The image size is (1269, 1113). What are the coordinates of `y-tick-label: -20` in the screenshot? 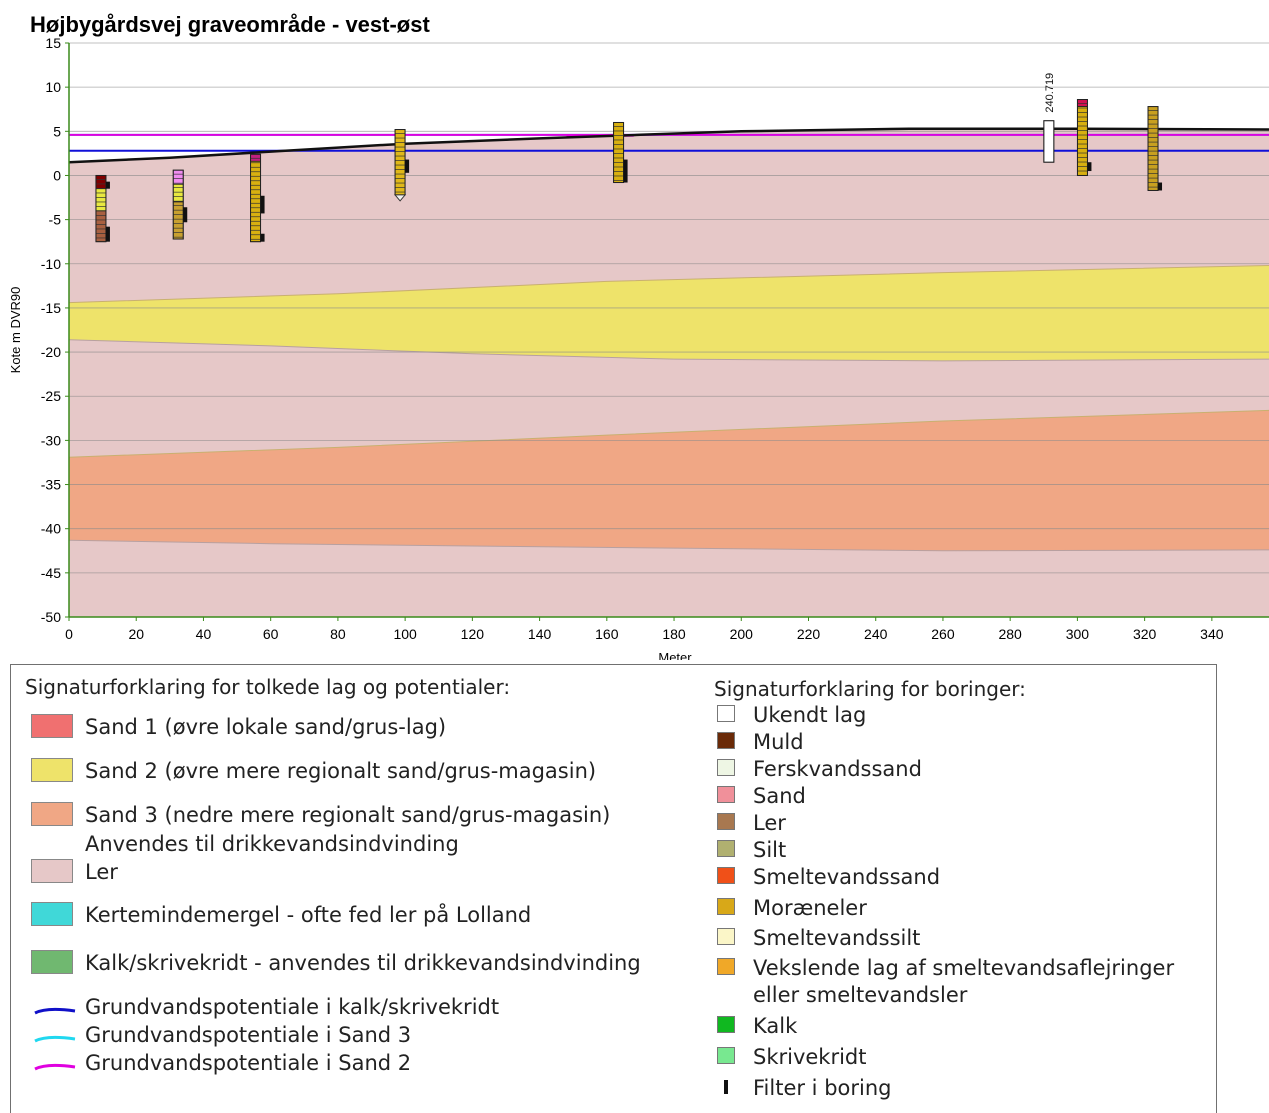 It's located at (51, 352).